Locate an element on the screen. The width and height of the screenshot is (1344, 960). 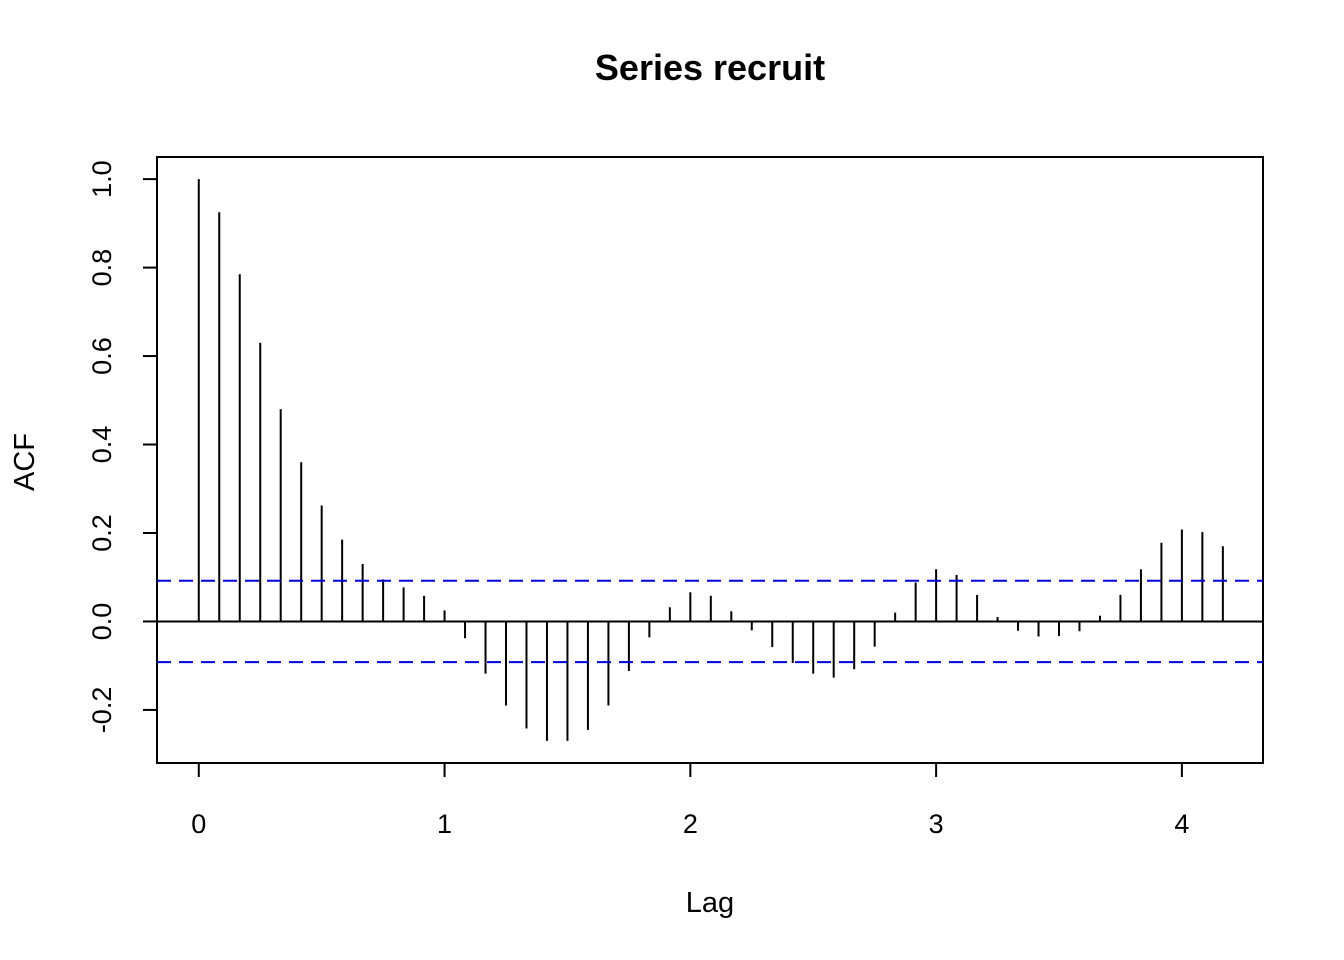
chart-title: Series recruit is located at coordinates (710, 67).